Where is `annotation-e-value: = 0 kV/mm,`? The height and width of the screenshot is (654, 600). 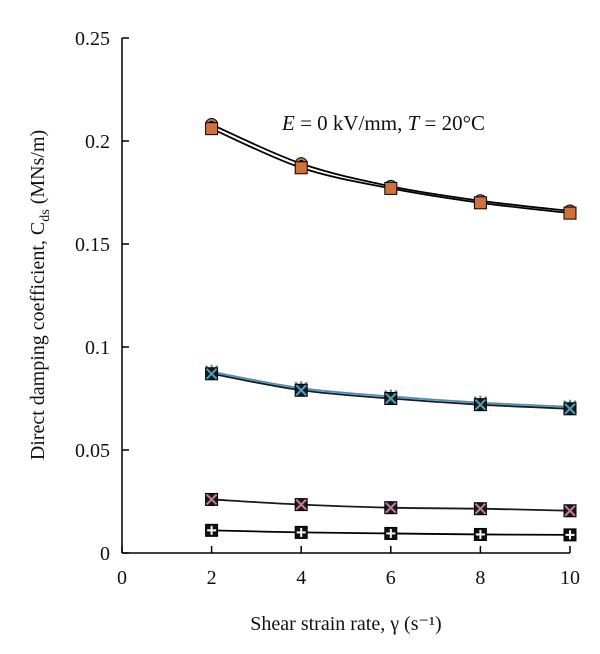
annotation-e-value: = 0 kV/mm, is located at coordinates (351, 123).